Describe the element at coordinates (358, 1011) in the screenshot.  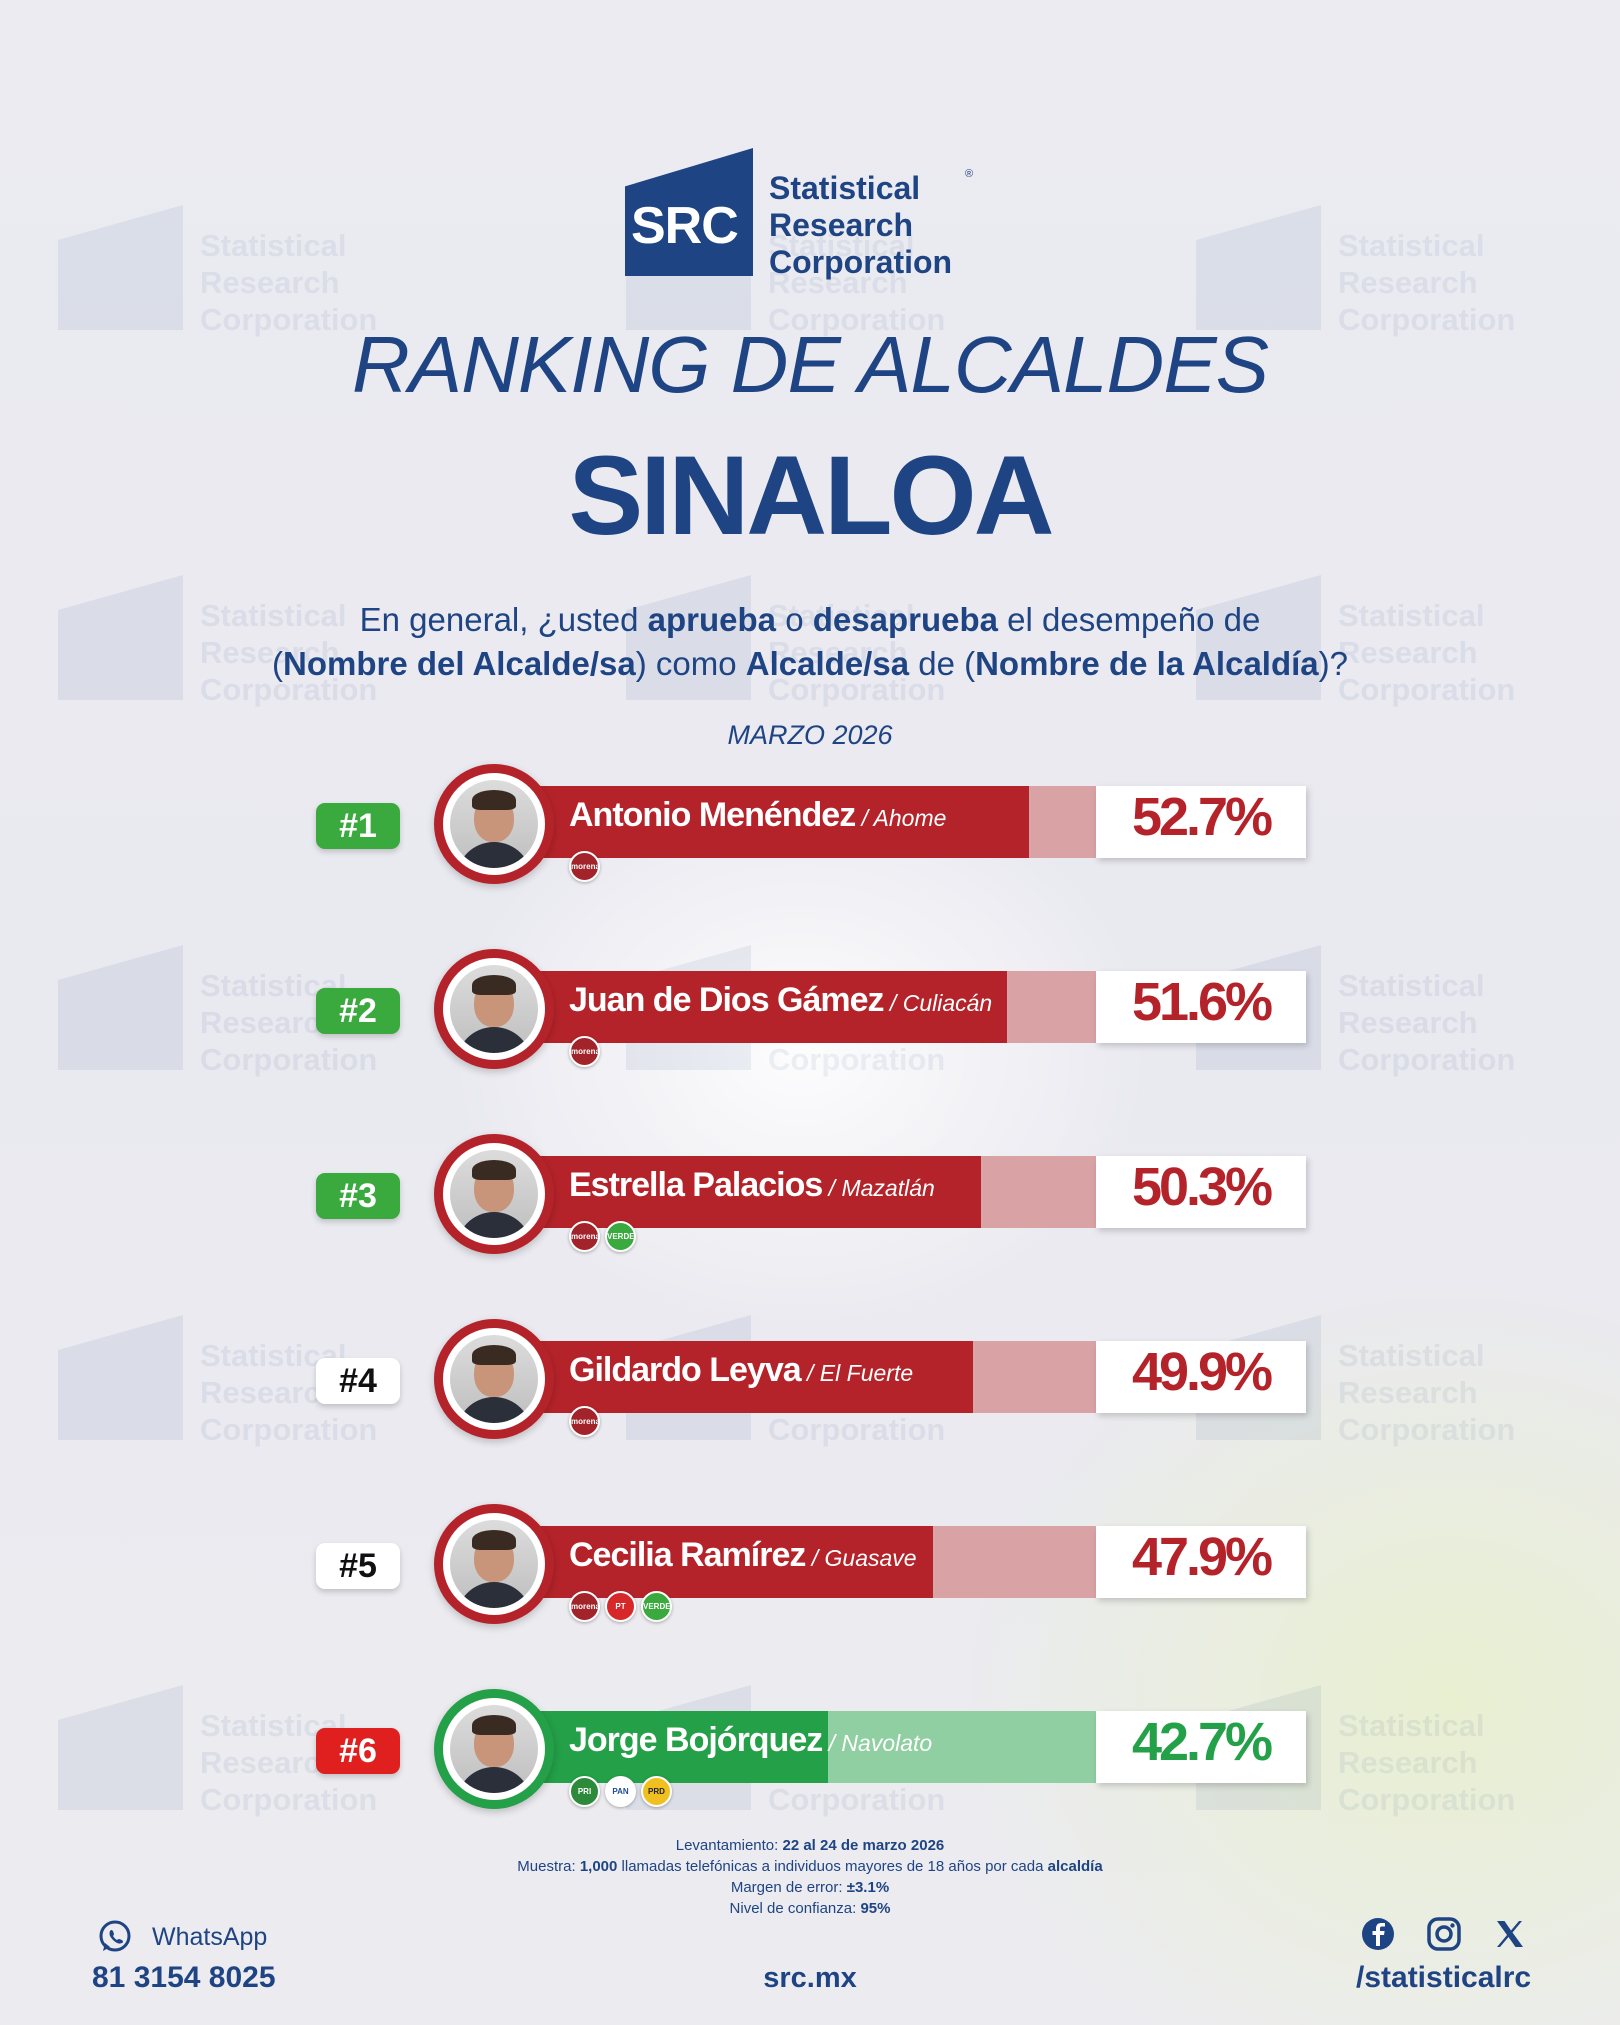
I see `rank-badge: #2` at that location.